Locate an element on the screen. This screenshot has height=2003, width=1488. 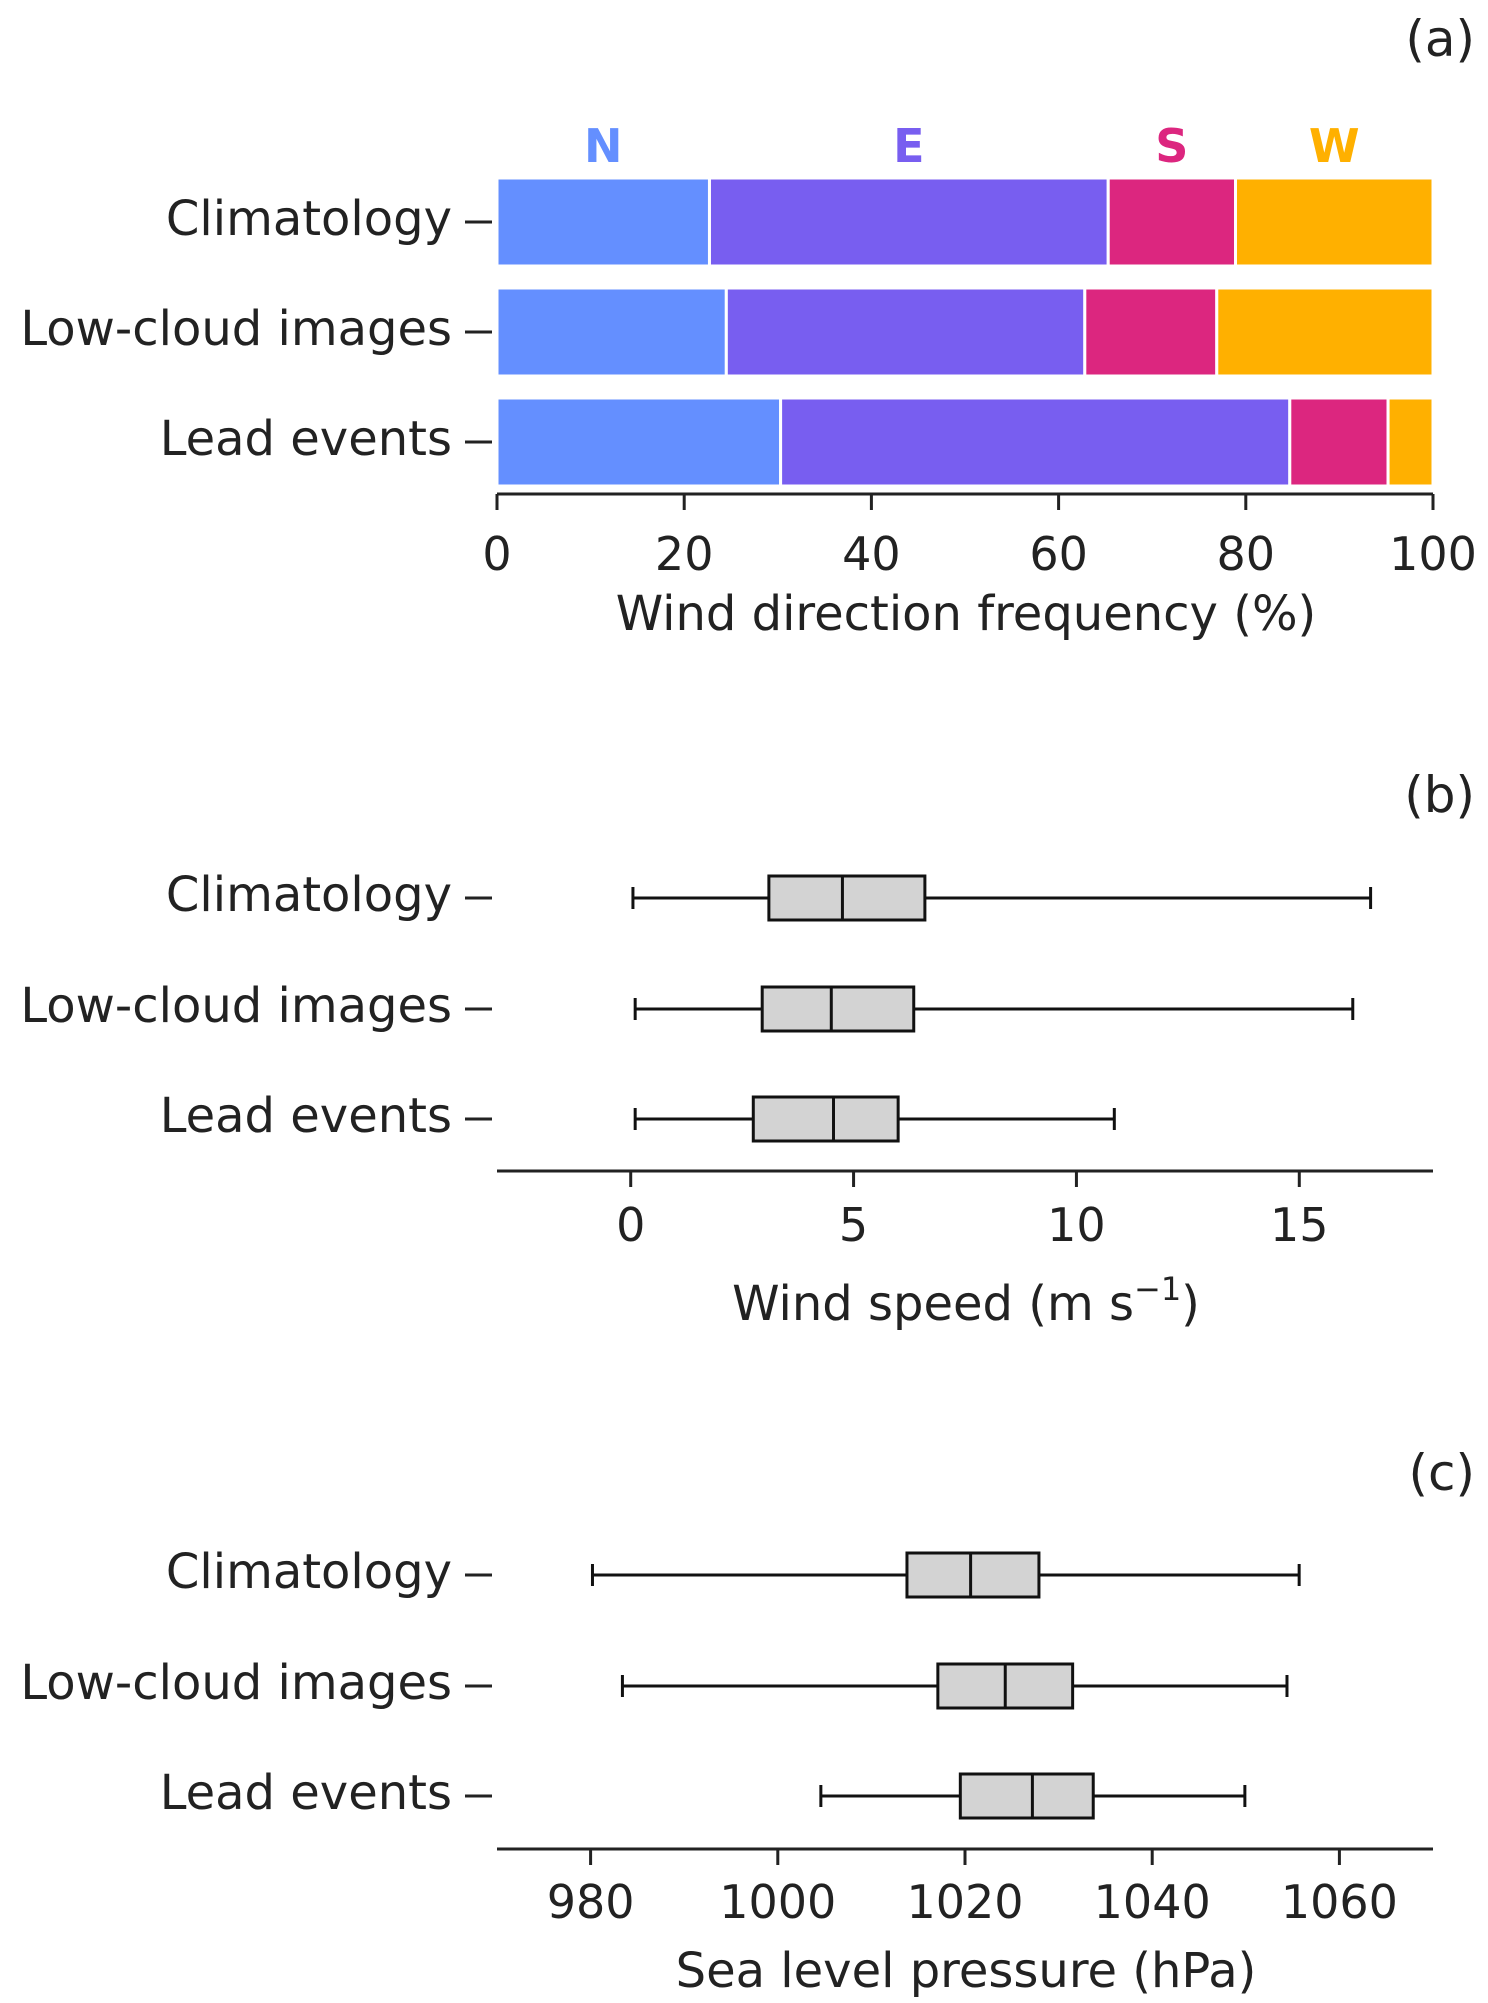
x-ticks: 980 1000 1020 1040 1060 is located at coordinates (972, 1889).